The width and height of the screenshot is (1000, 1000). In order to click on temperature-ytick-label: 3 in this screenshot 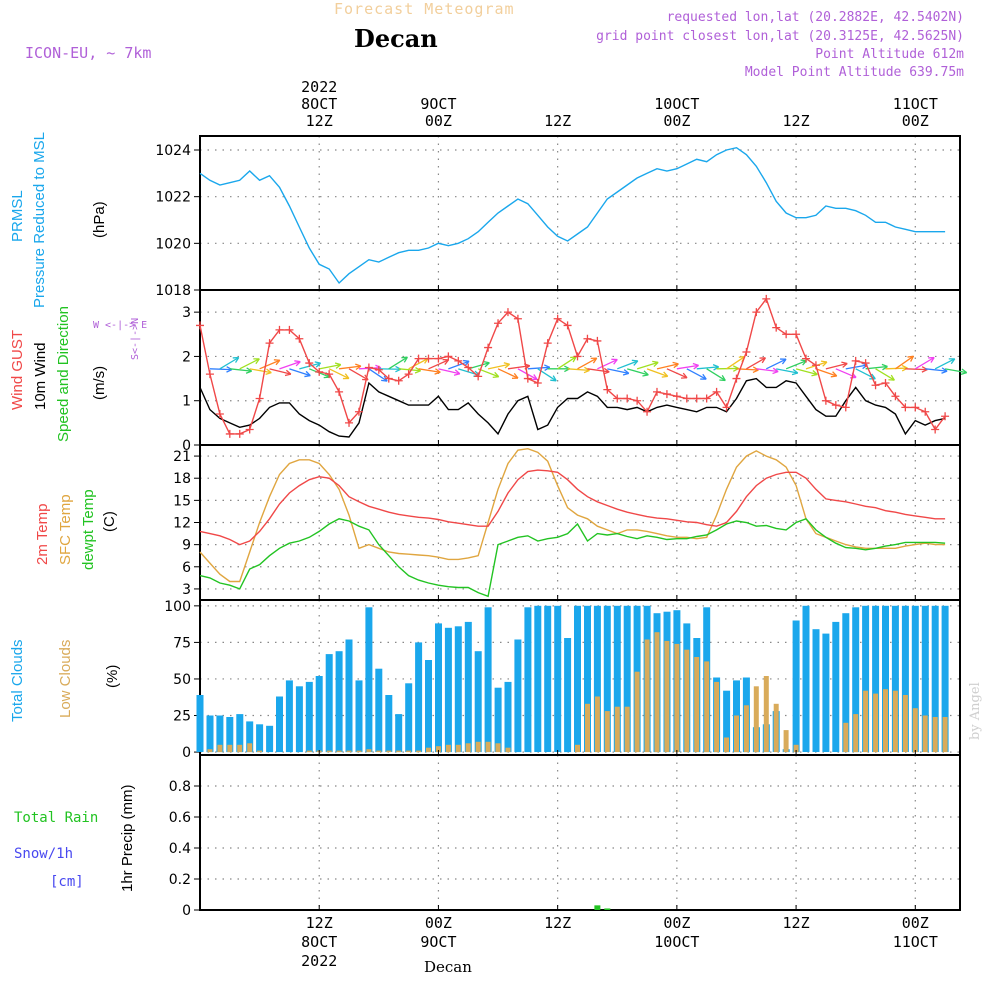, I will do `click(186, 590)`.